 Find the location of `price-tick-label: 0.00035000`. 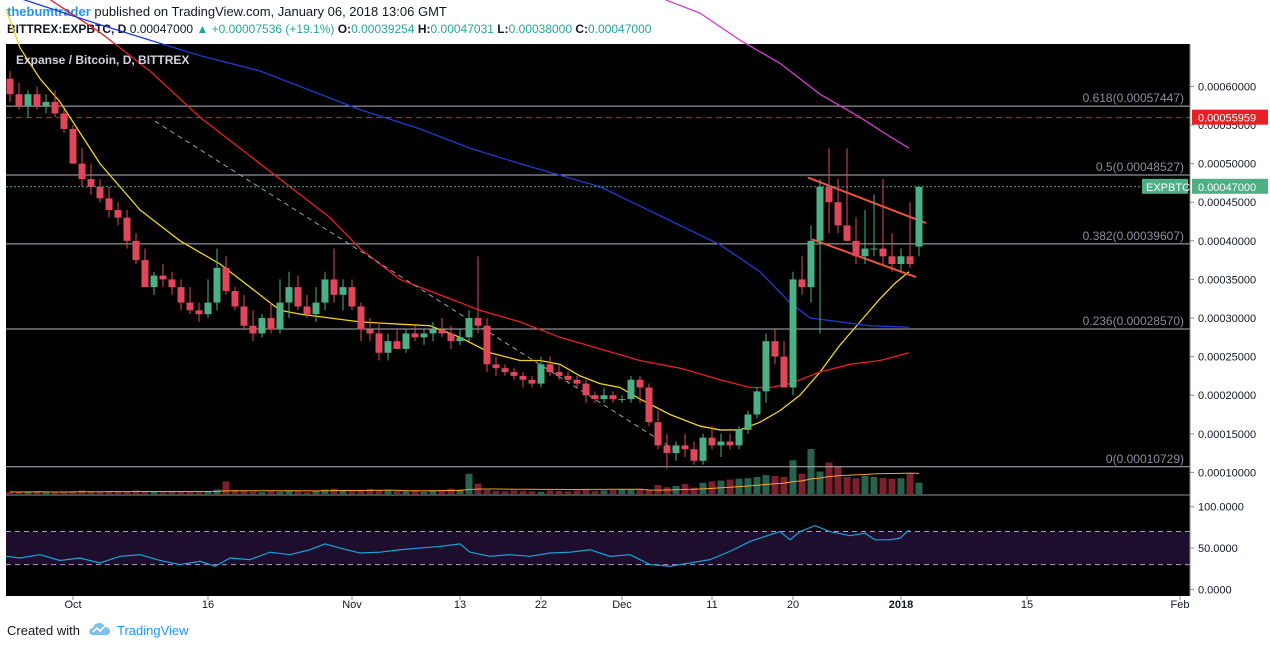

price-tick-label: 0.00035000 is located at coordinates (1227, 280).